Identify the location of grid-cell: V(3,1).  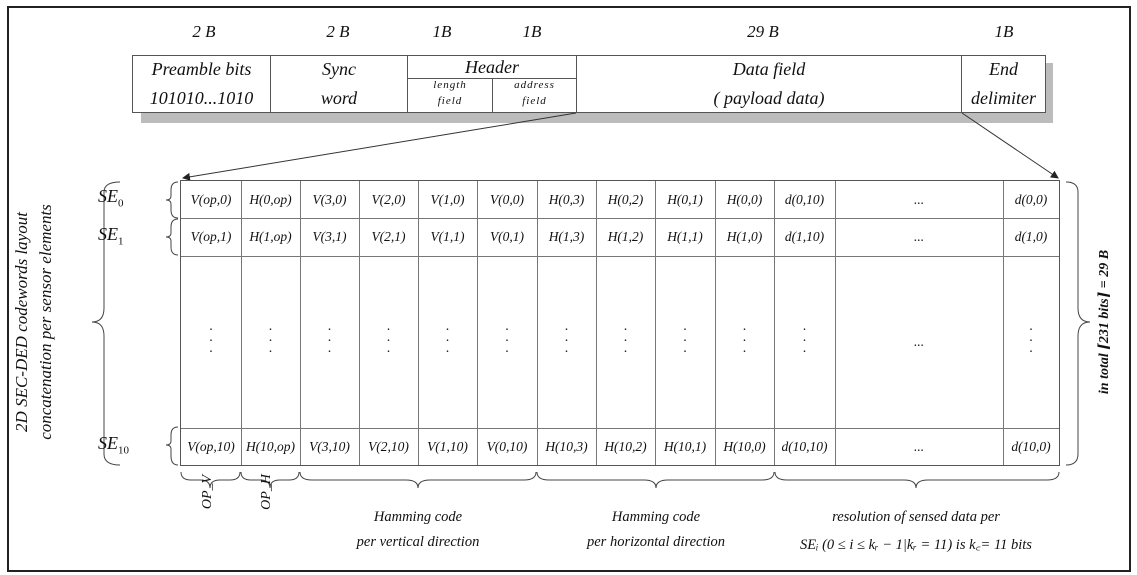
(329, 236).